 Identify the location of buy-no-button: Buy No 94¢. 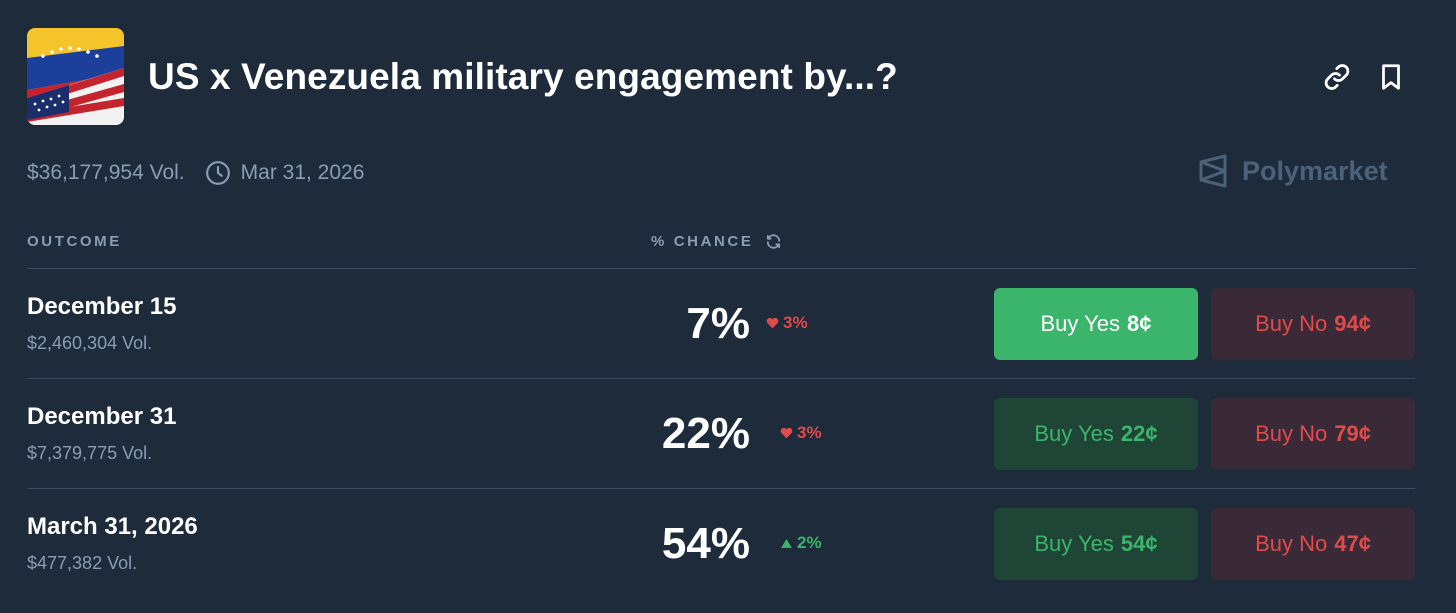
(1313, 324).